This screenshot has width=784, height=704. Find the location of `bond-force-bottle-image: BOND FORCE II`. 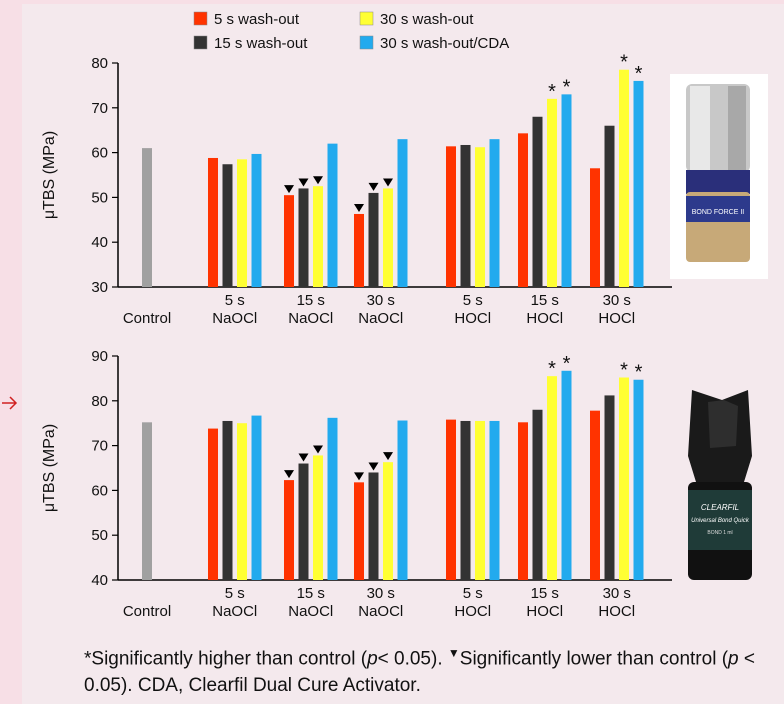

bond-force-bottle-image: BOND FORCE II is located at coordinates (719, 176).